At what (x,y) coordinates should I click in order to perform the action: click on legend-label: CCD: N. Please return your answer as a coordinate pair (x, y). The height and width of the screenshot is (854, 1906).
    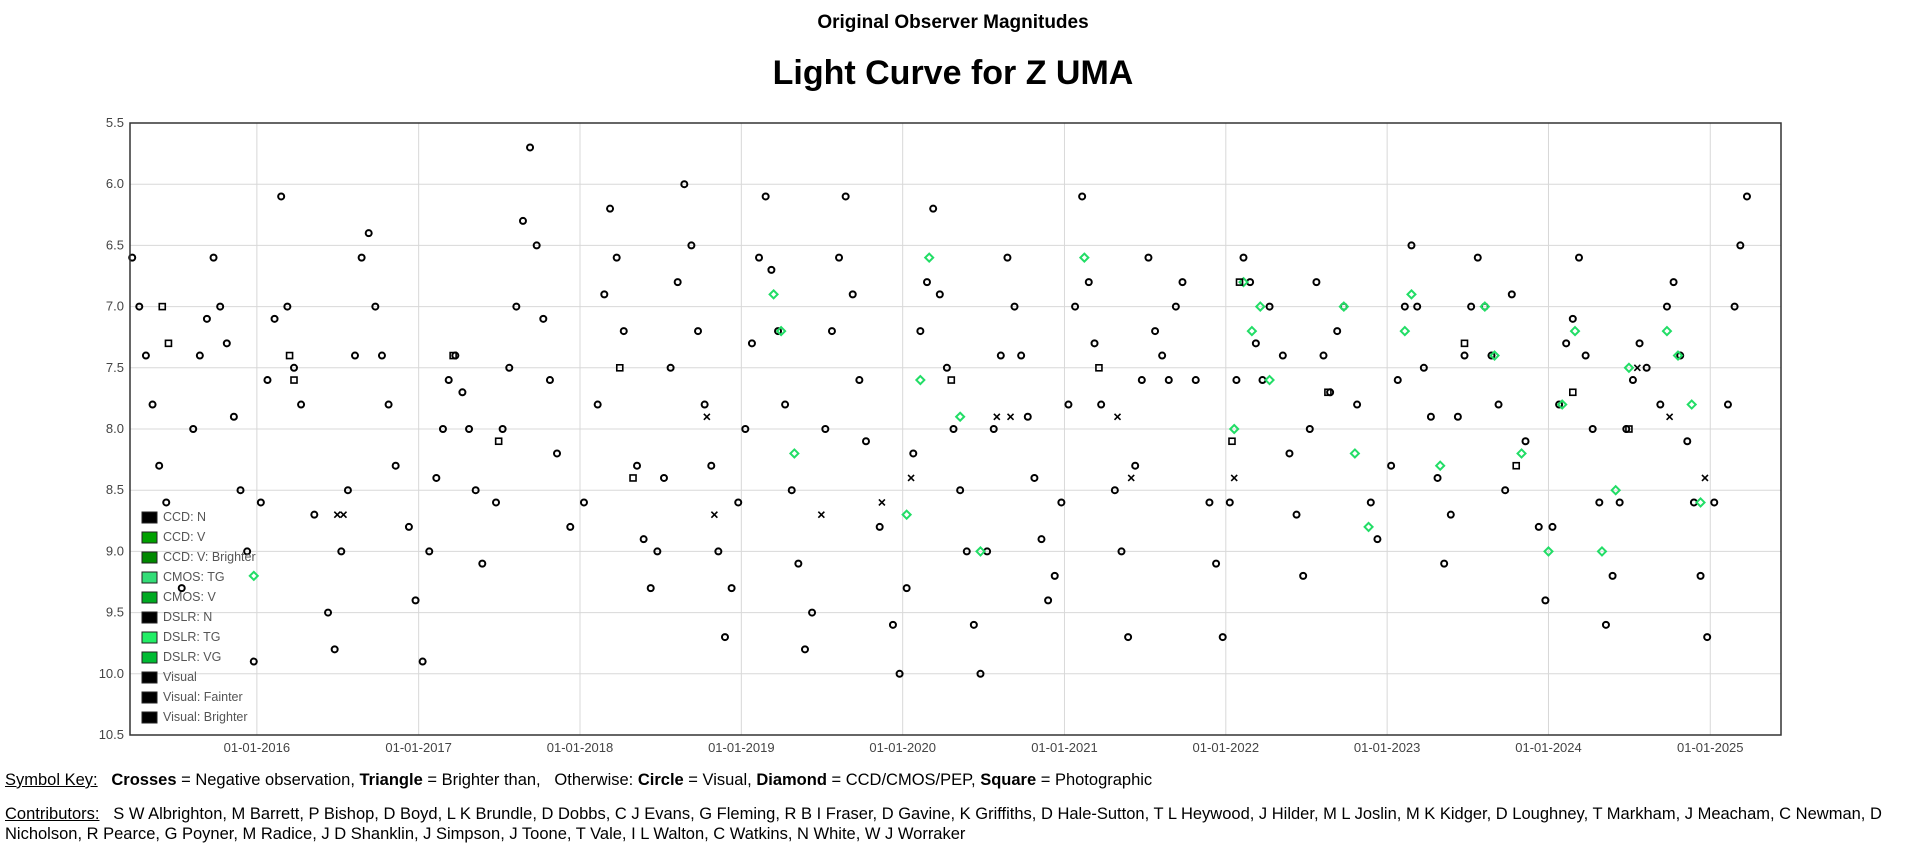
    Looking at the image, I should click on (184, 517).